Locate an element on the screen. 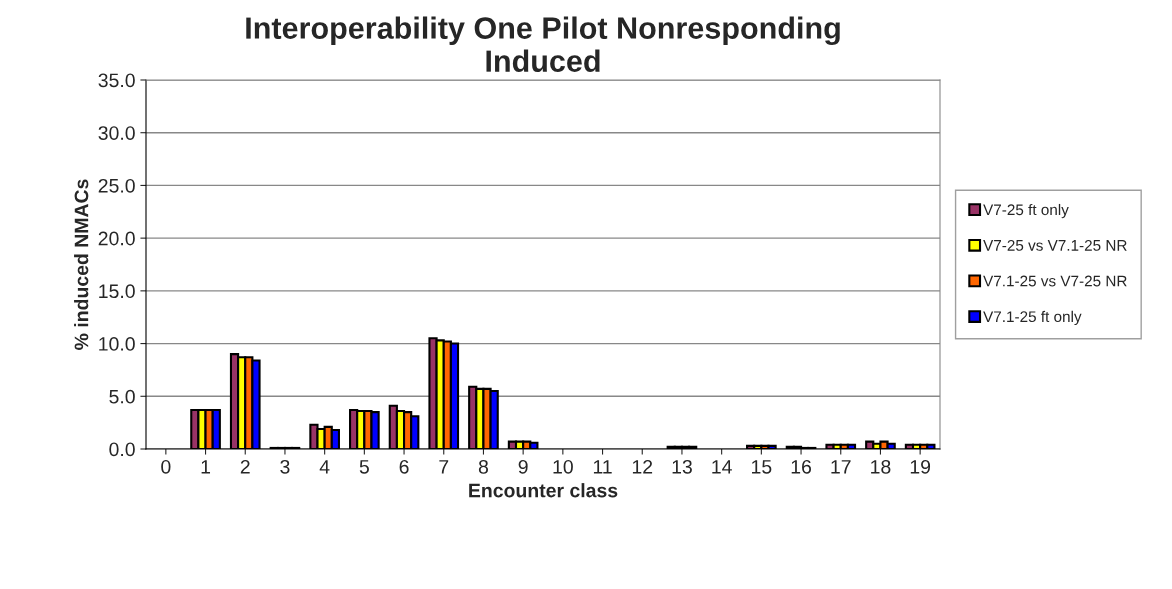 The image size is (1172, 589). legend-label: V7-25 vs V7.1-25 NR is located at coordinates (1055, 245).